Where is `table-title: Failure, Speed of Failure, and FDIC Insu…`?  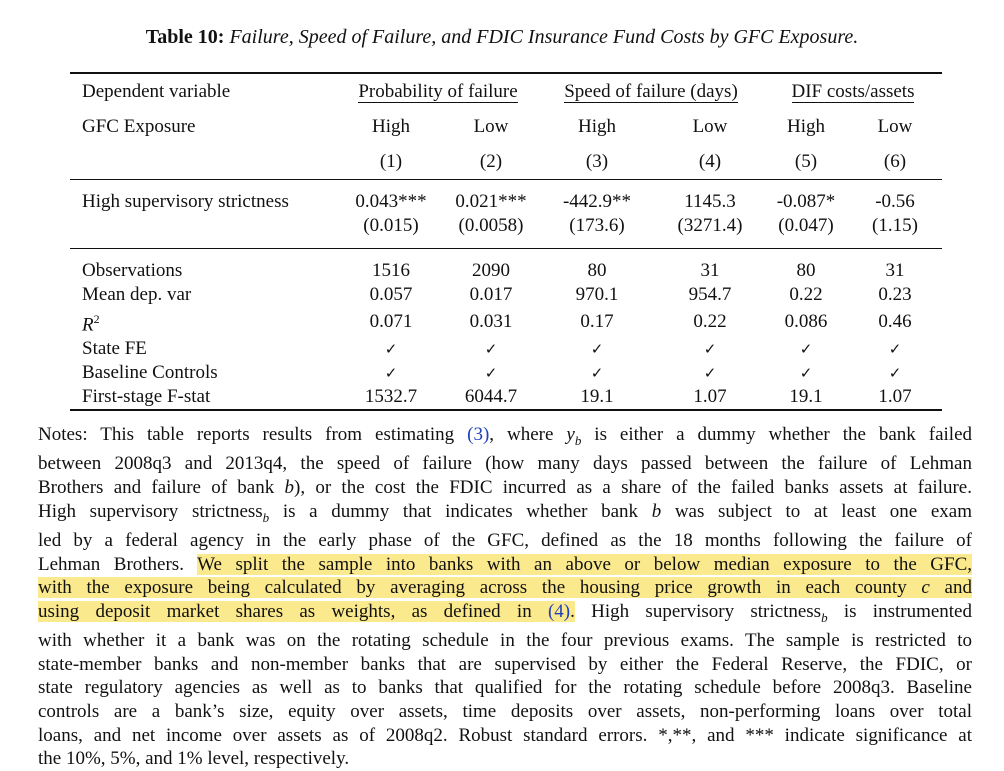 table-title: Failure, Speed of Failure, and FDIC Insu… is located at coordinates (544, 37).